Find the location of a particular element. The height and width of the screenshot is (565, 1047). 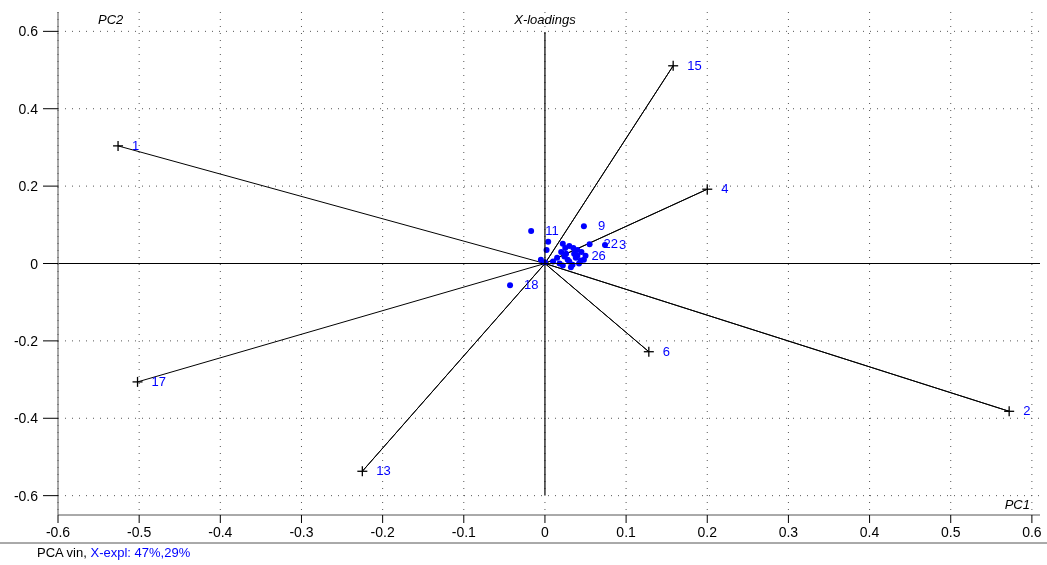

x-tick-label: 0.4 is located at coordinates (869, 532).